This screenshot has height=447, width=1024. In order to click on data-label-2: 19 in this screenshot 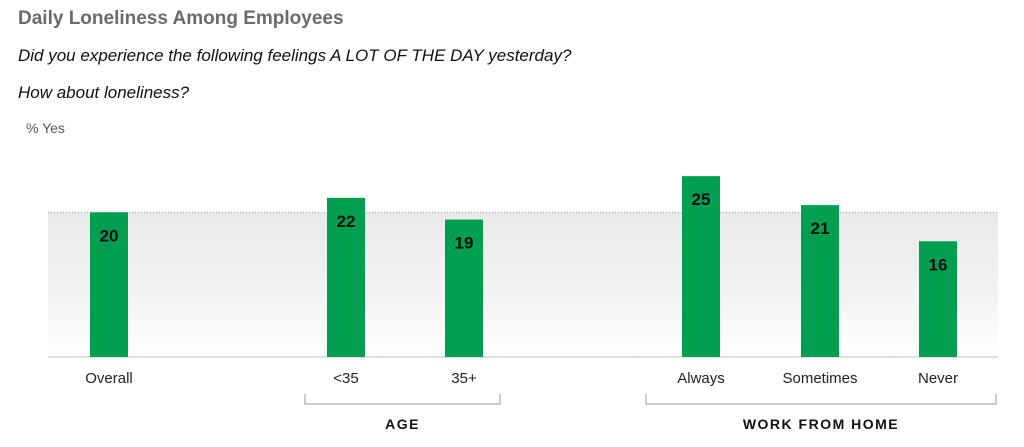, I will do `click(464, 243)`.